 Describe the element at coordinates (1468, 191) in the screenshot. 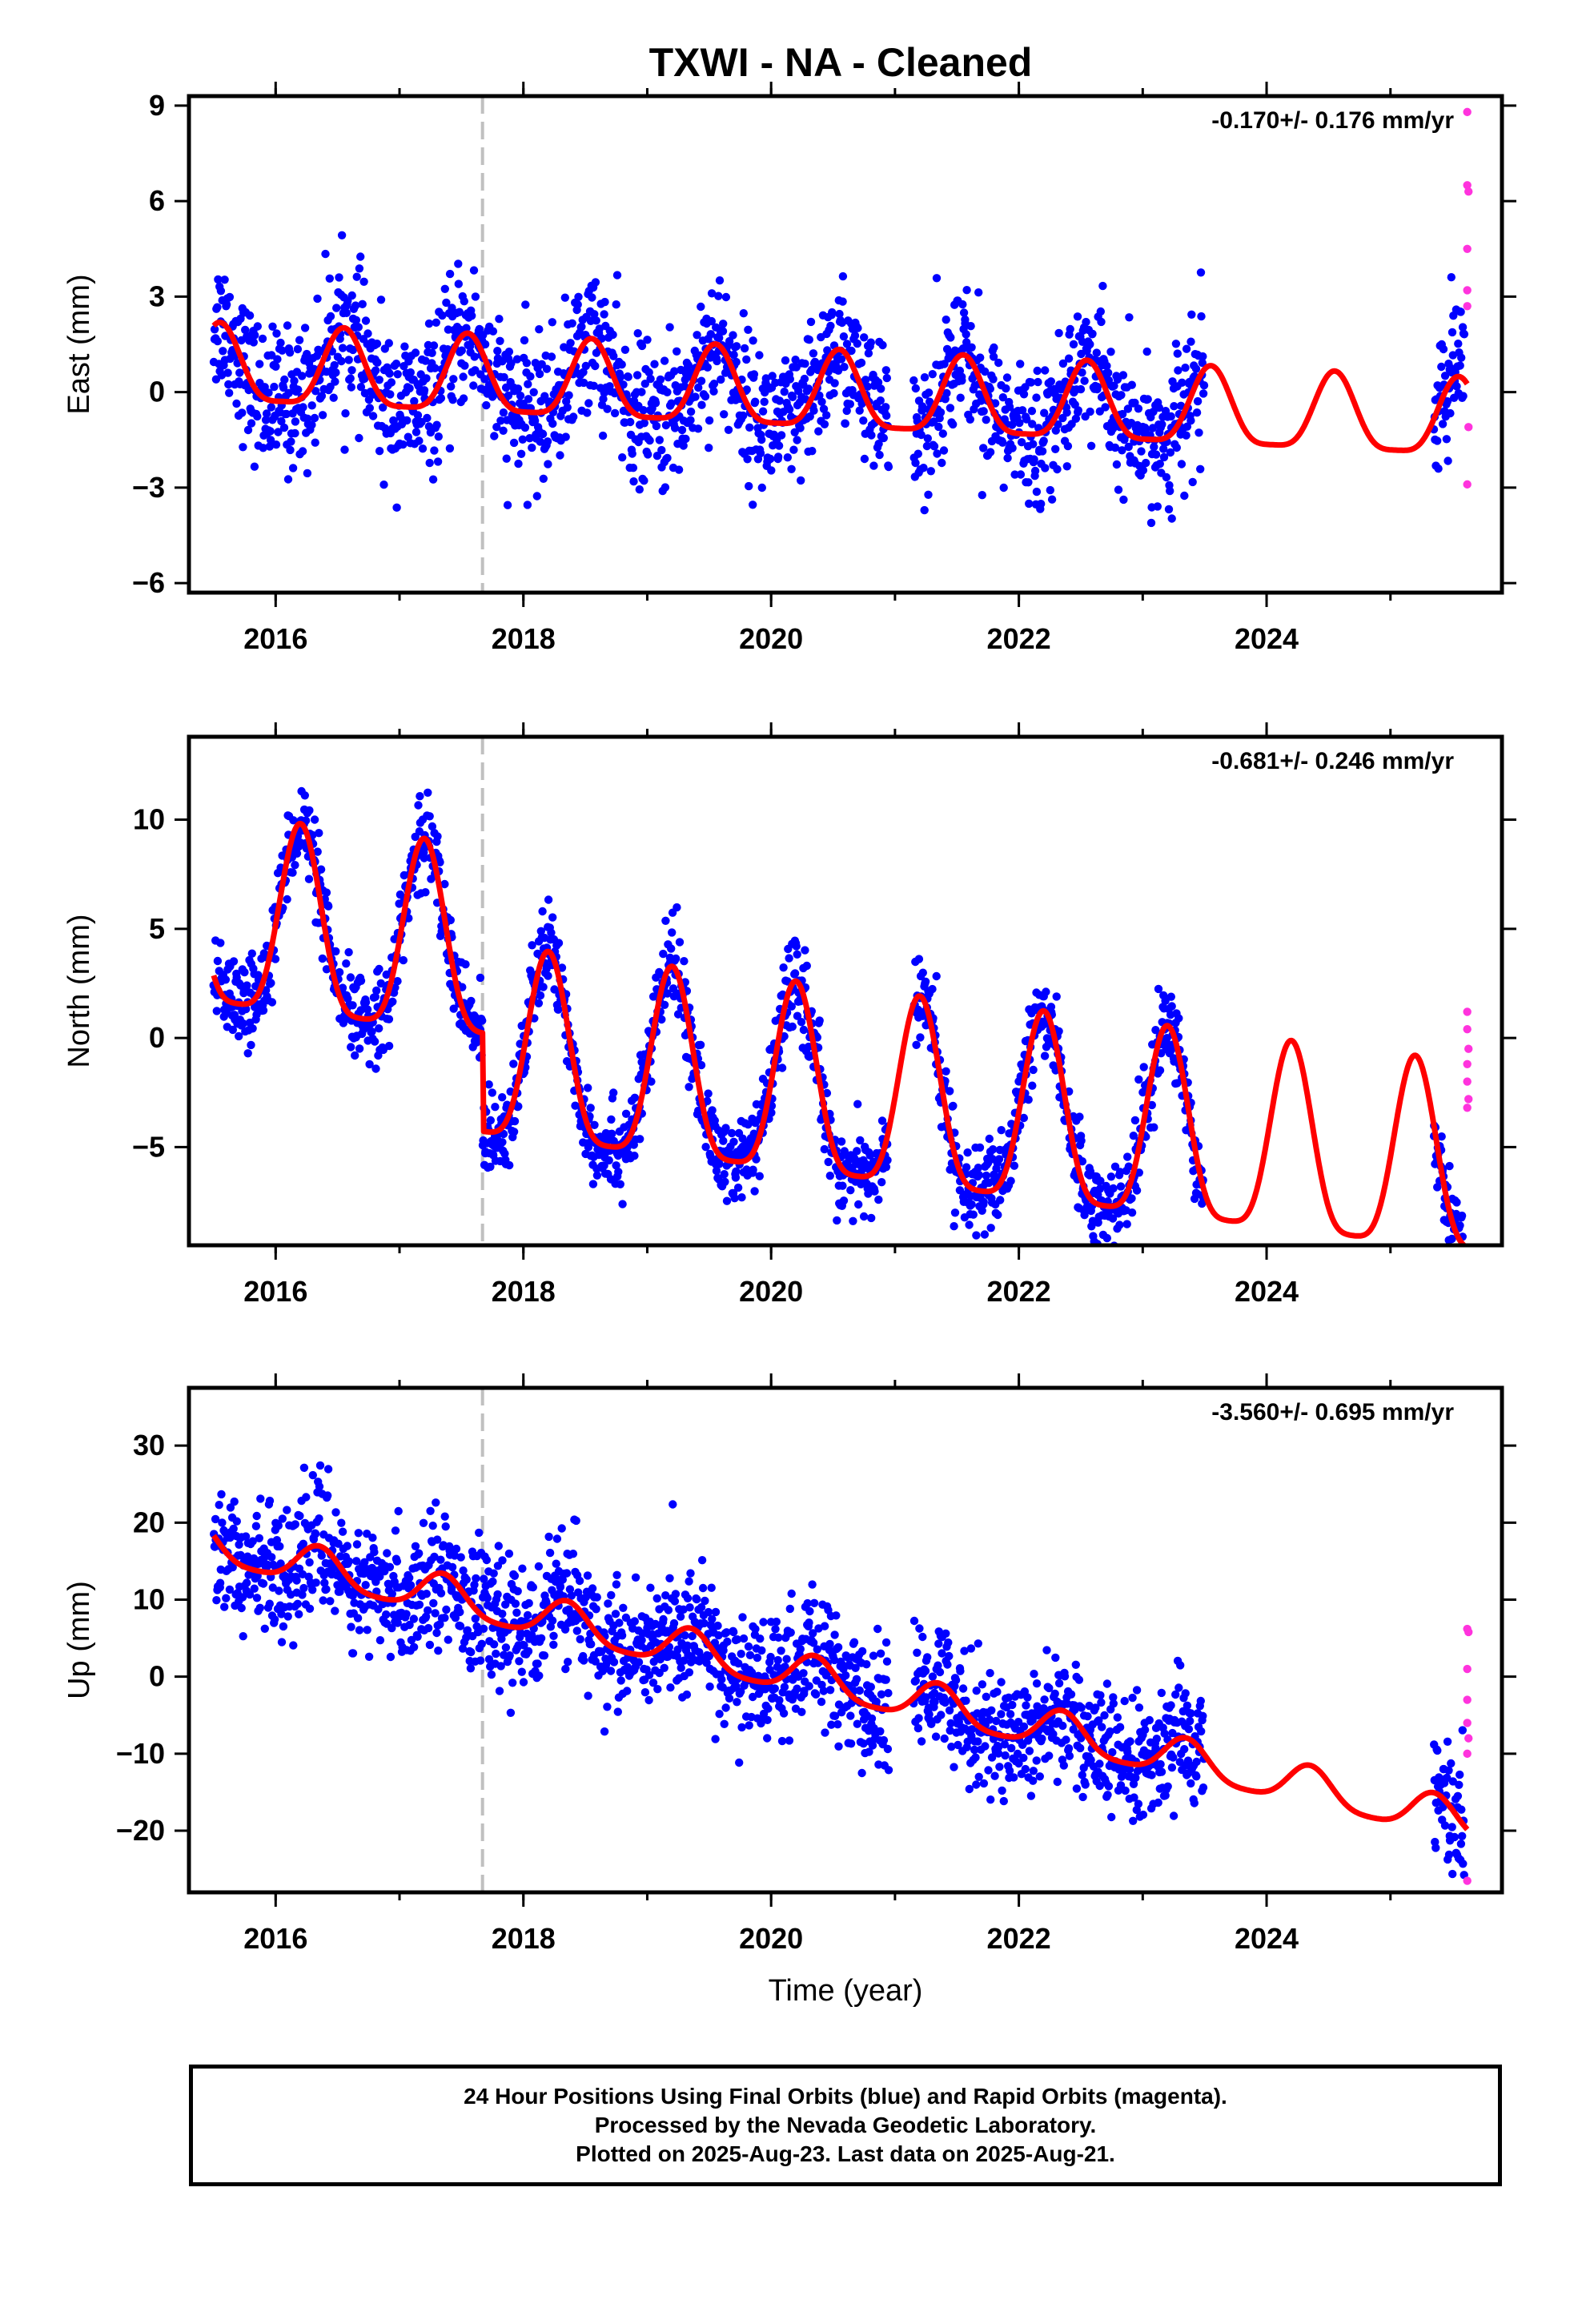

I see `rapid-orbit-point` at that location.